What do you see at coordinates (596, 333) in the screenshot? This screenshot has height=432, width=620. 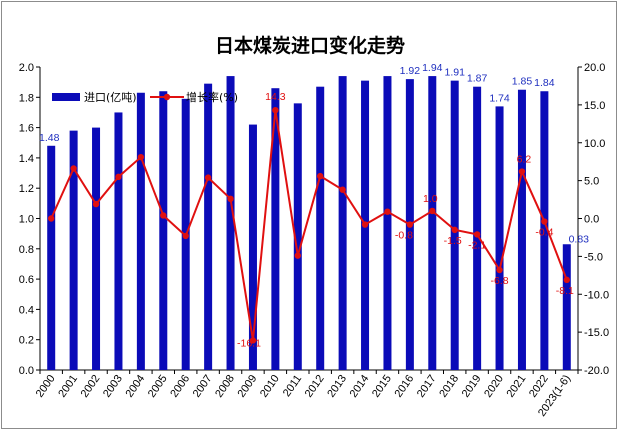 I see `y-right-tick-label: -15.0` at bounding box center [596, 333].